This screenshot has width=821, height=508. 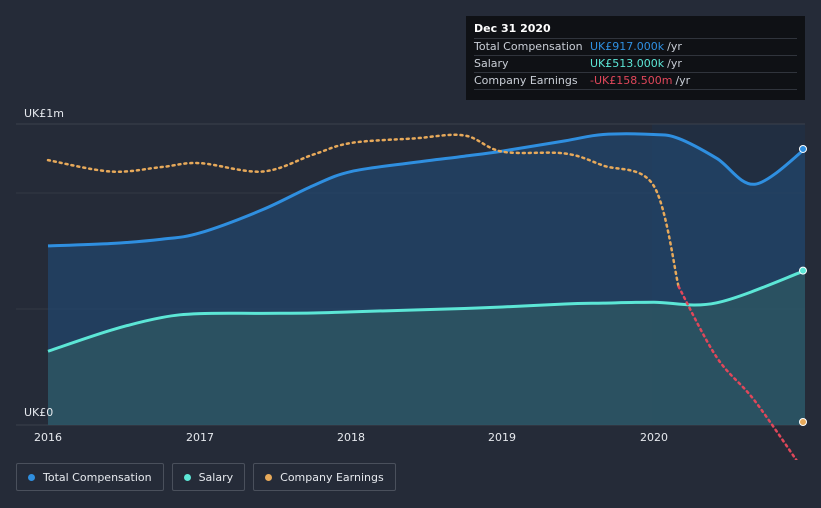 I want to click on legend-company-earnings: Company Earnings, so click(x=324, y=477).